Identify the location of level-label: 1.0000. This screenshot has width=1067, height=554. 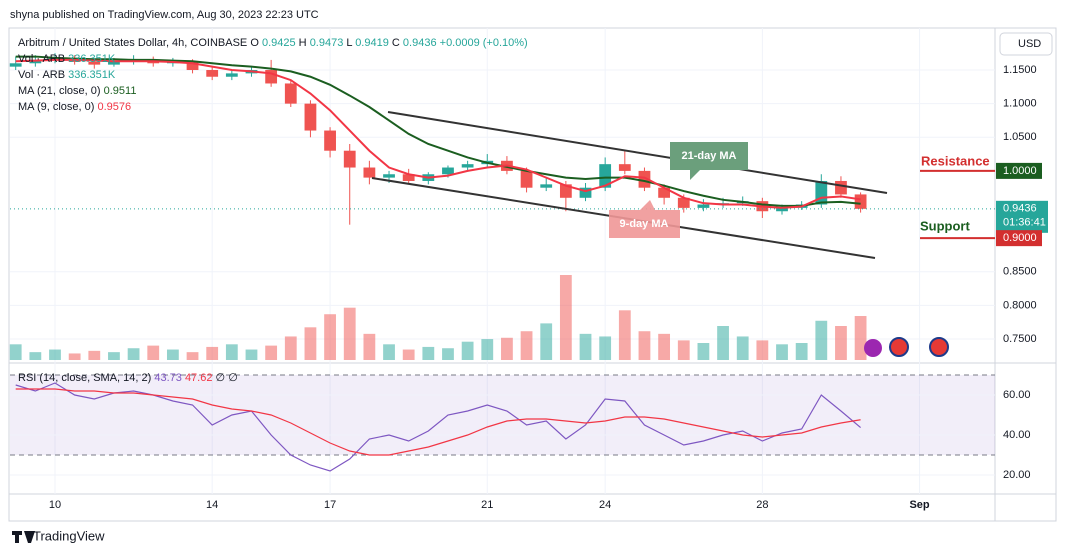
(1020, 171).